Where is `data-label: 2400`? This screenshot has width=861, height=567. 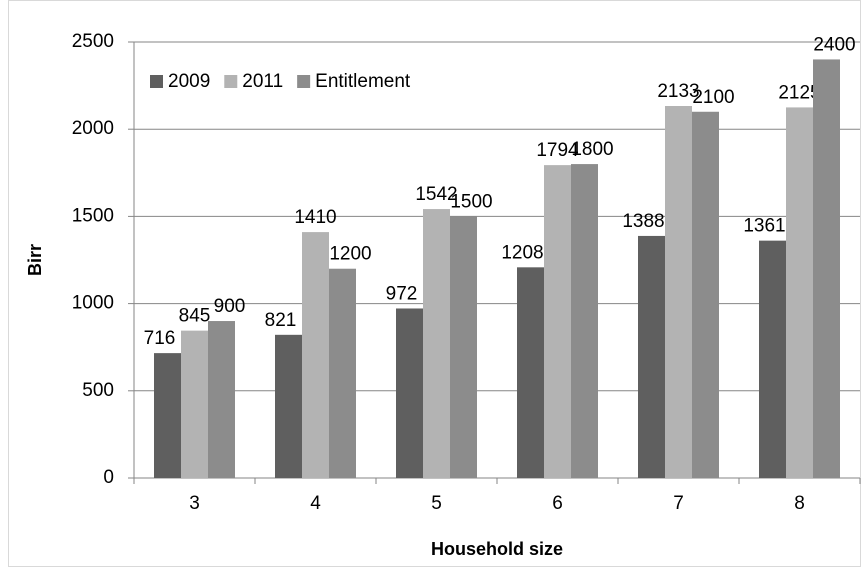
data-label: 2400 is located at coordinates (834, 44).